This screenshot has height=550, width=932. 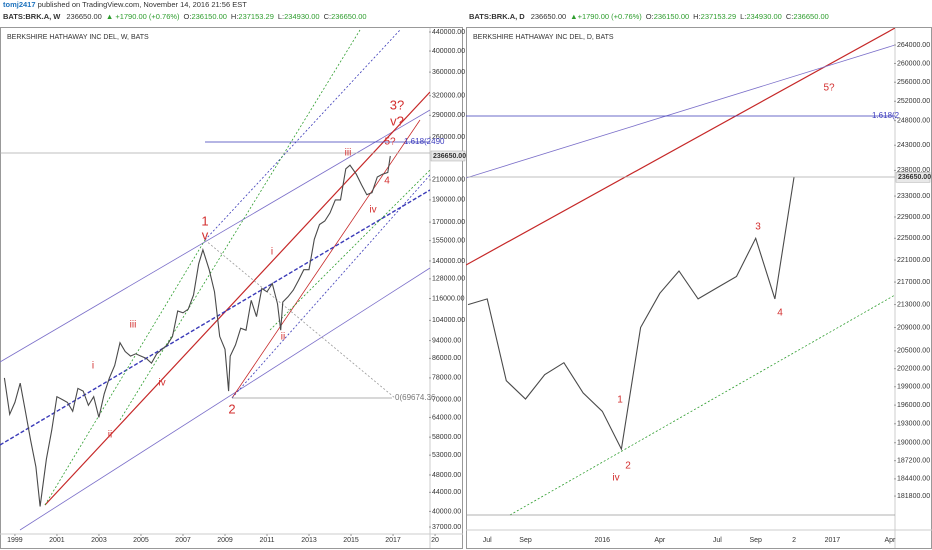 I want to click on y-tick-label: 202000.00, so click(x=913, y=369).